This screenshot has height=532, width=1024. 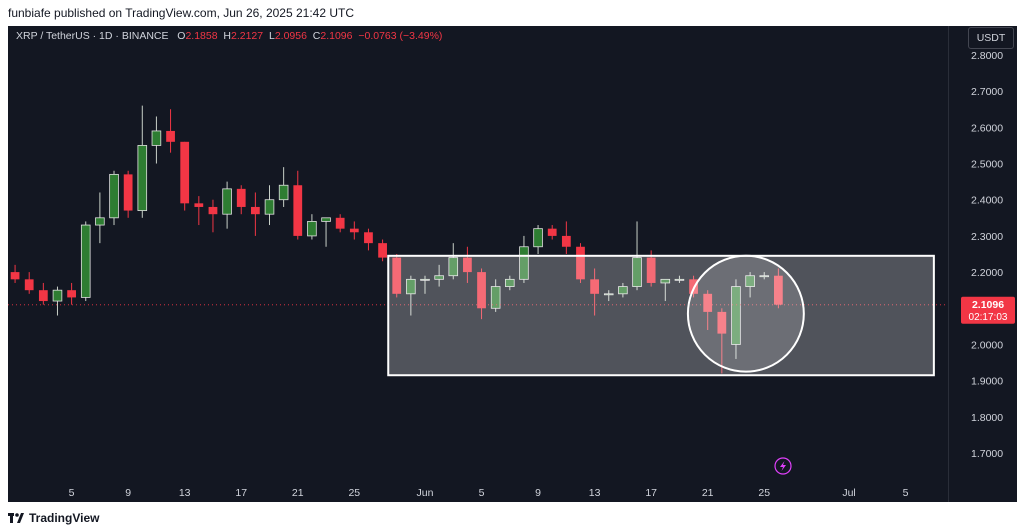 I want to click on annotations, so click(x=661, y=315).